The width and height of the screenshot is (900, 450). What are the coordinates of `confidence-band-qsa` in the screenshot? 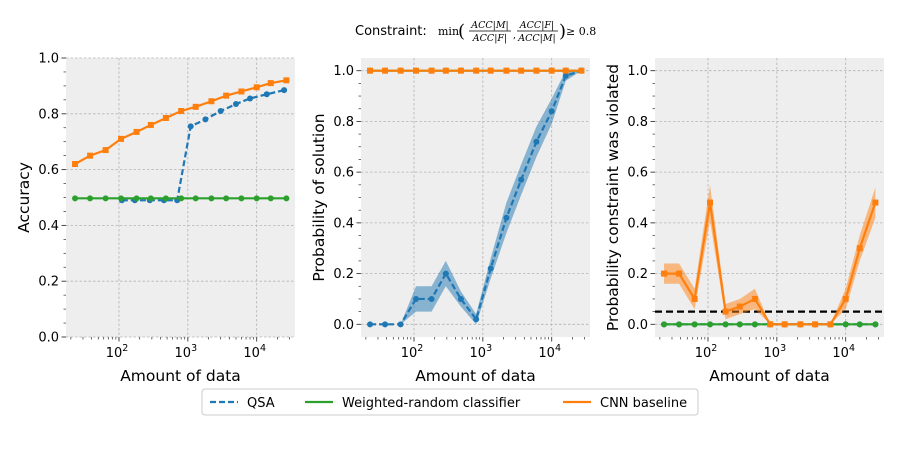 It's located at (476, 197).